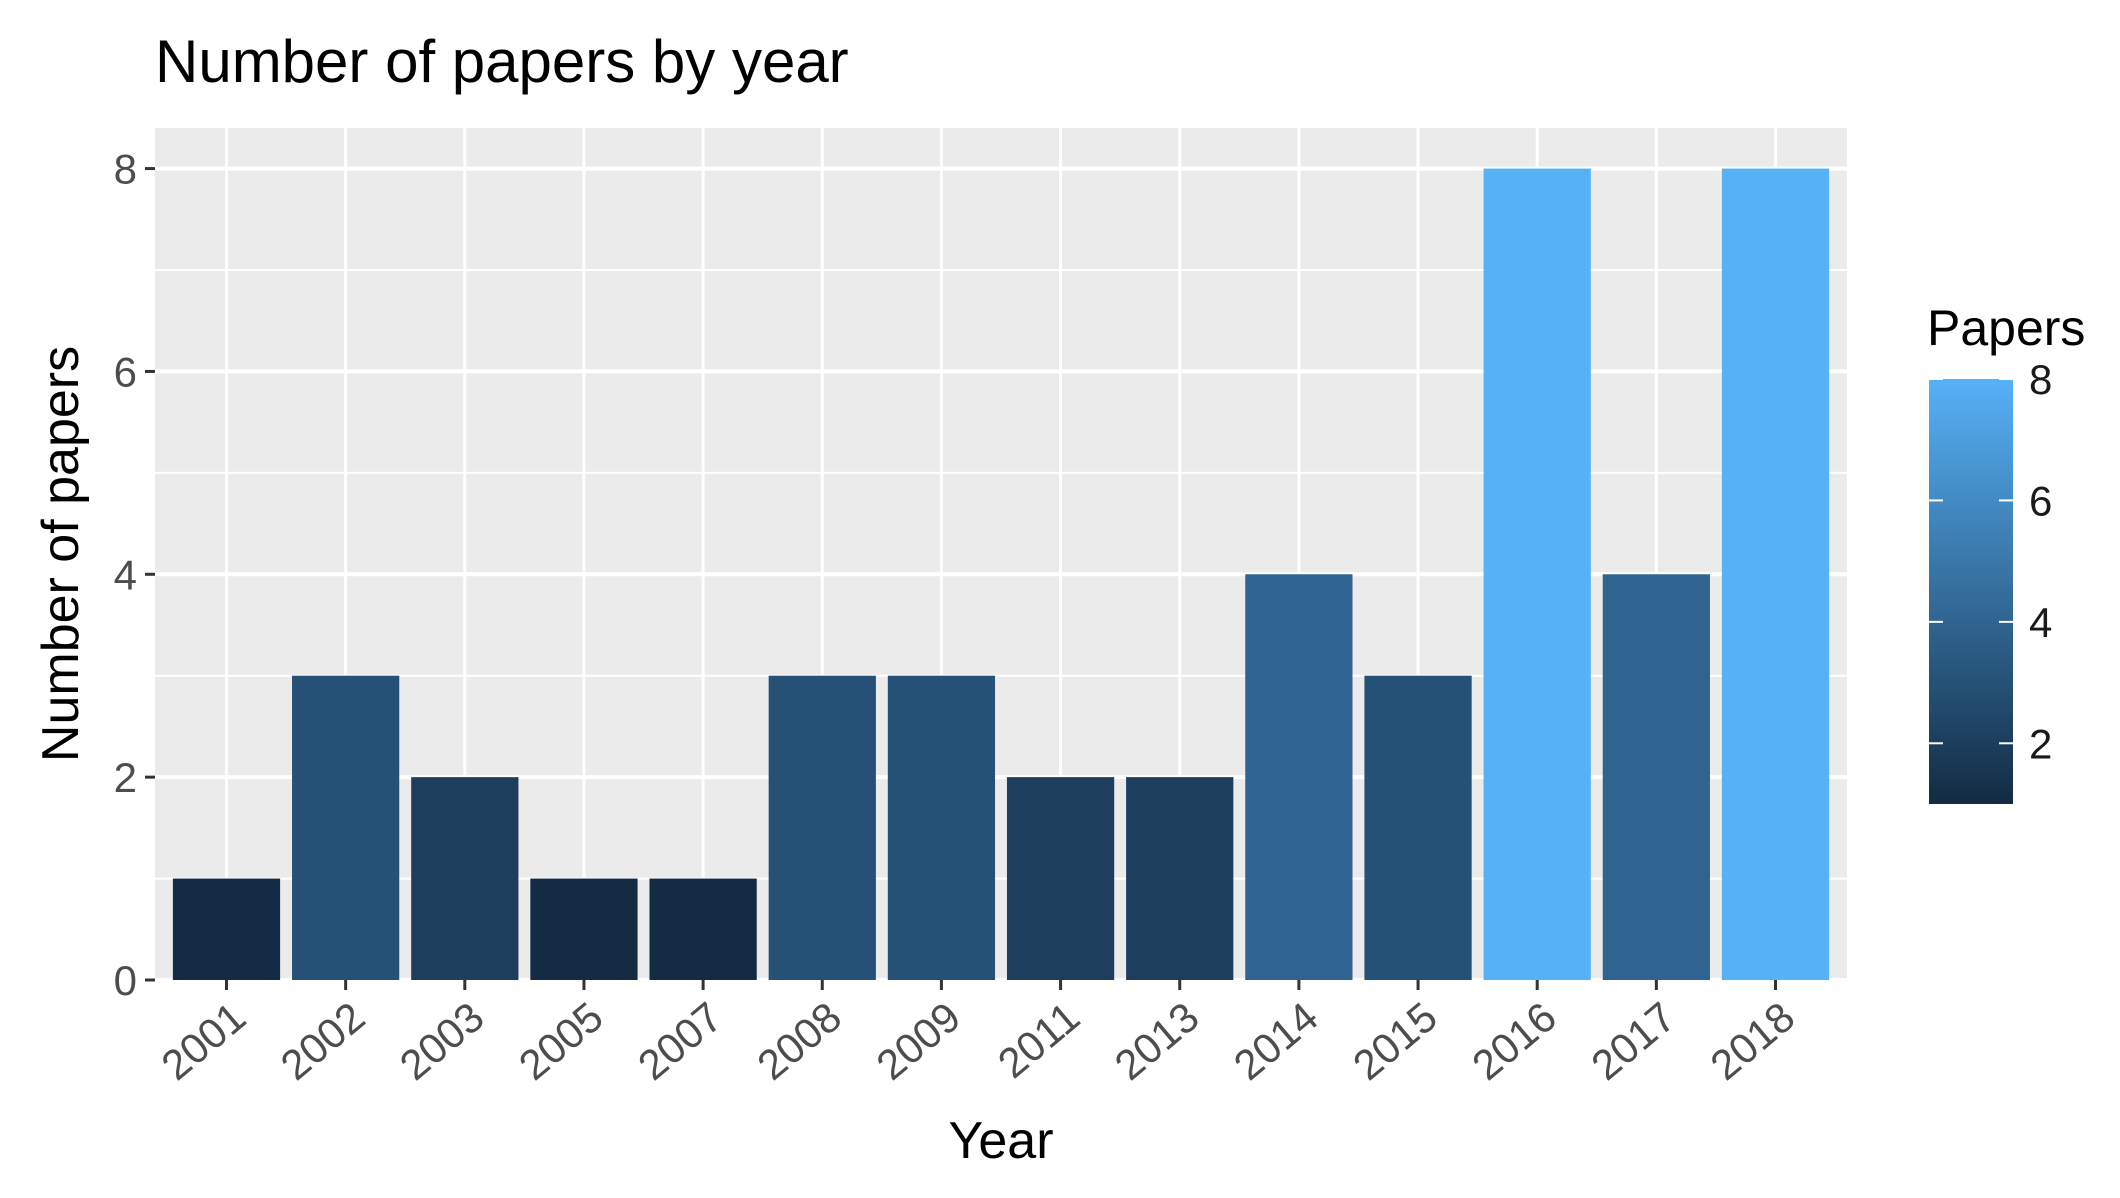  Describe the element at coordinates (918, 1041) in the screenshot. I see `x-tick-label: 2009` at that location.